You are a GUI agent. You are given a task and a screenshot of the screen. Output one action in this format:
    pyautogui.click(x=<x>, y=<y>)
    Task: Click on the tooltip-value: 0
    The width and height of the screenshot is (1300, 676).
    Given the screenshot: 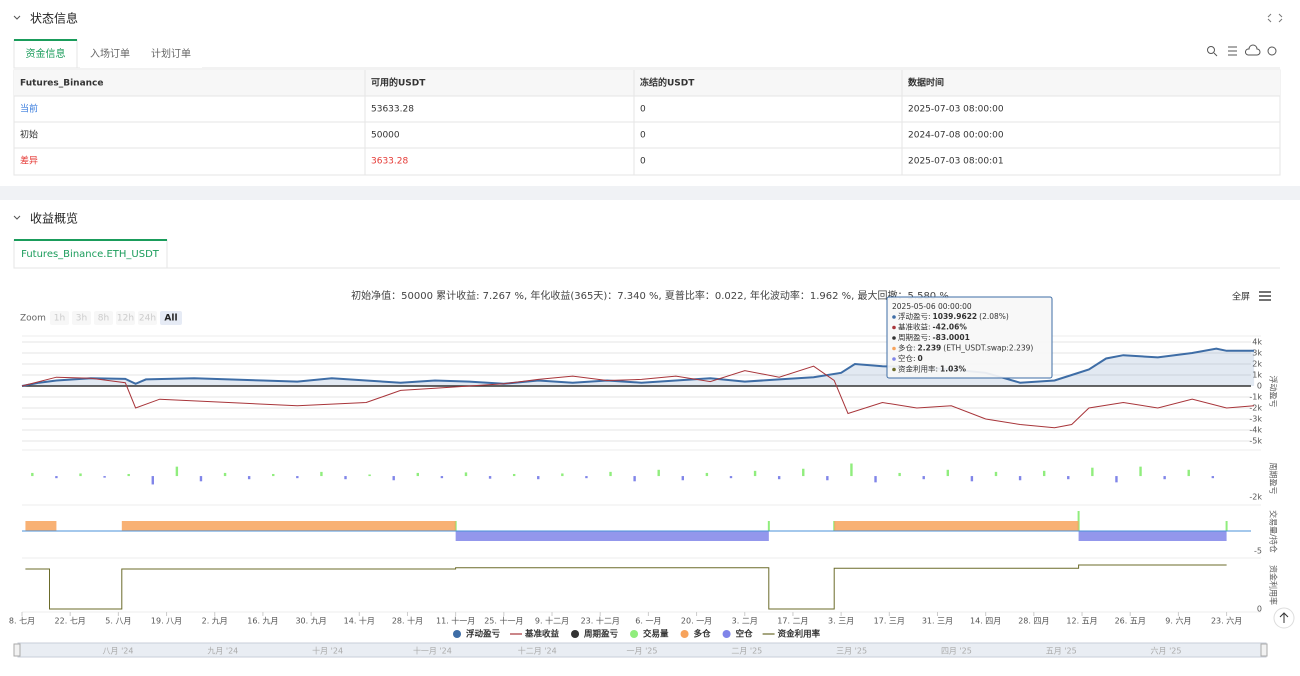 What is the action you would take?
    pyautogui.click(x=920, y=358)
    